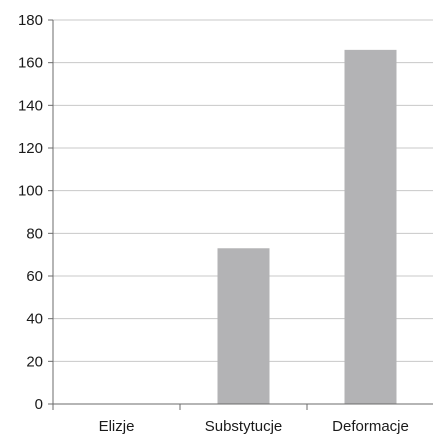 This screenshot has width=433, height=438. Describe the element at coordinates (34, 276) in the screenshot. I see `y-tick-label: 60` at that location.